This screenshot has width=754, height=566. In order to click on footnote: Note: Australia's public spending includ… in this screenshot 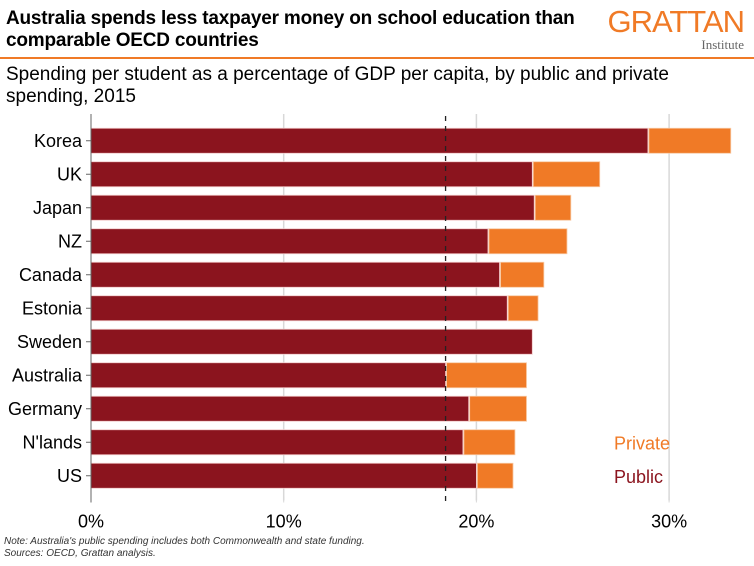, I will do `click(184, 548)`.